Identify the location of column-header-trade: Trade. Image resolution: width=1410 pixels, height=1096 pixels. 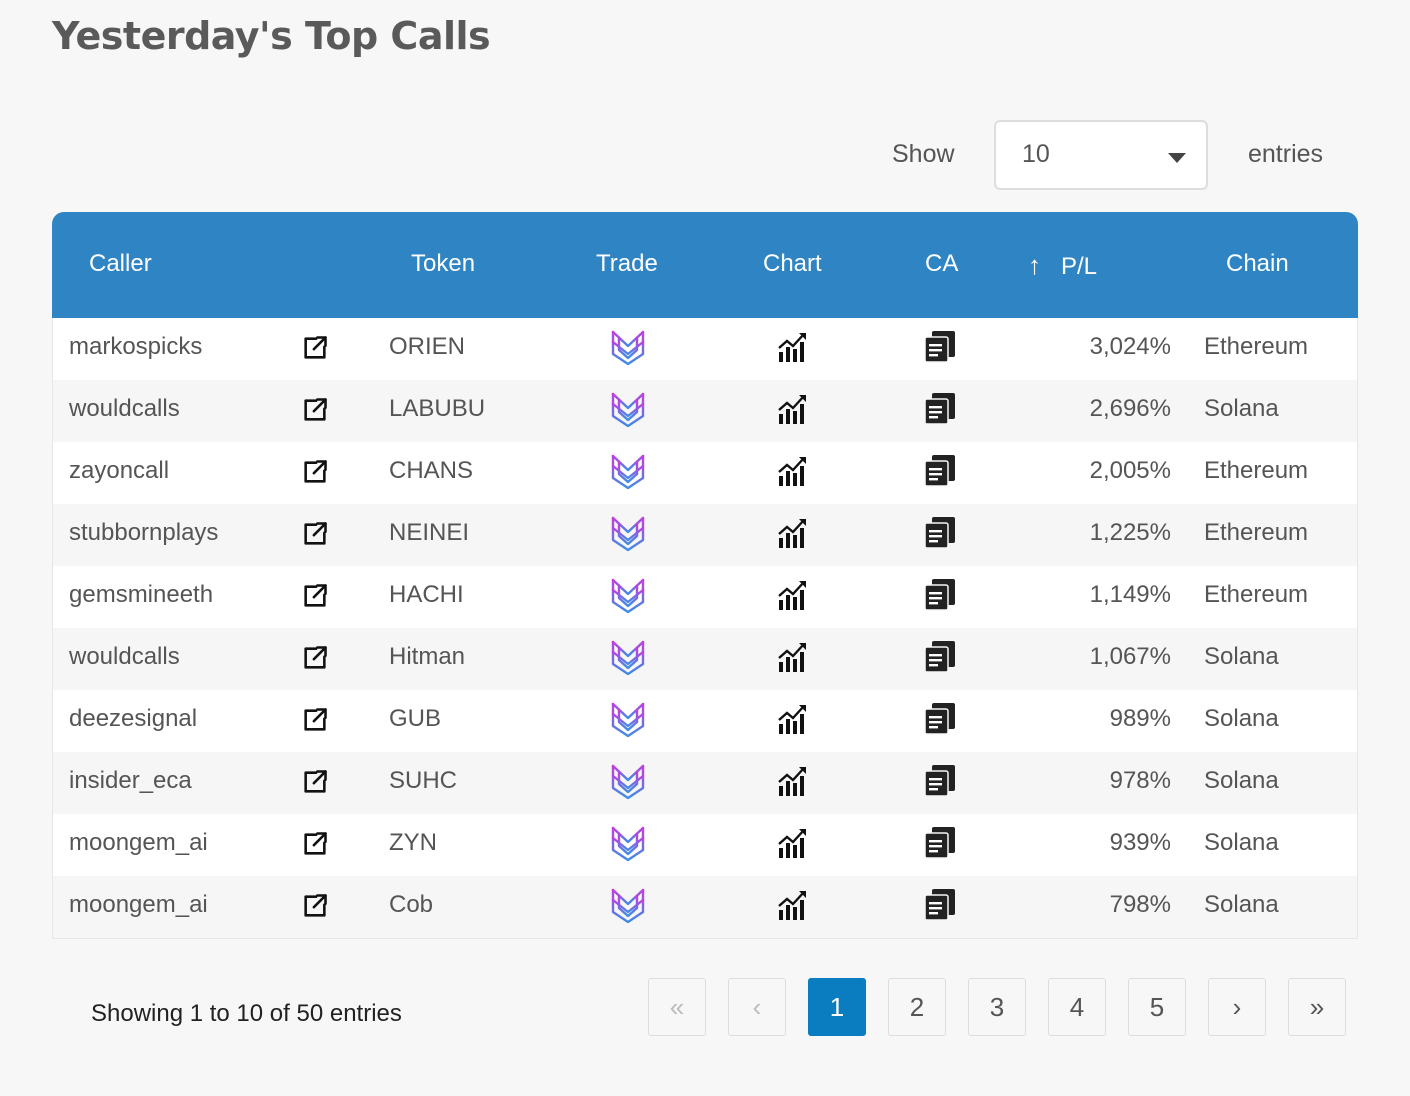
(627, 263).